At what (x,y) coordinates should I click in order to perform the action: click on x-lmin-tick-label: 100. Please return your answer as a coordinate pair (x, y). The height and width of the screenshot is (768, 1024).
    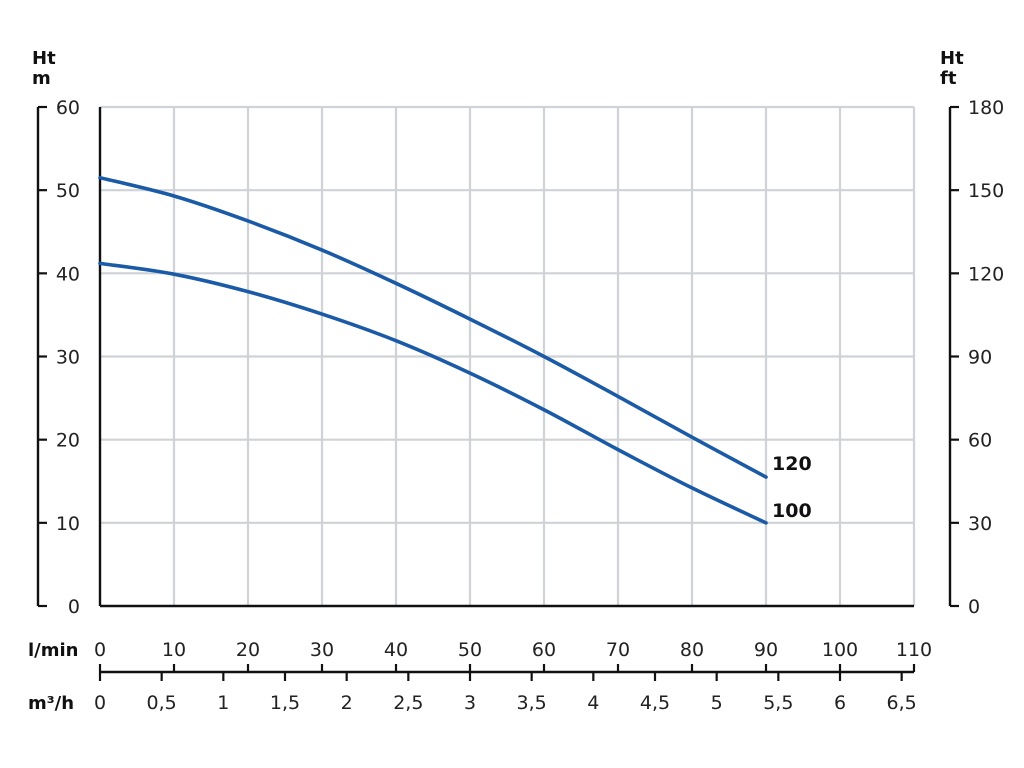
    Looking at the image, I should click on (840, 650).